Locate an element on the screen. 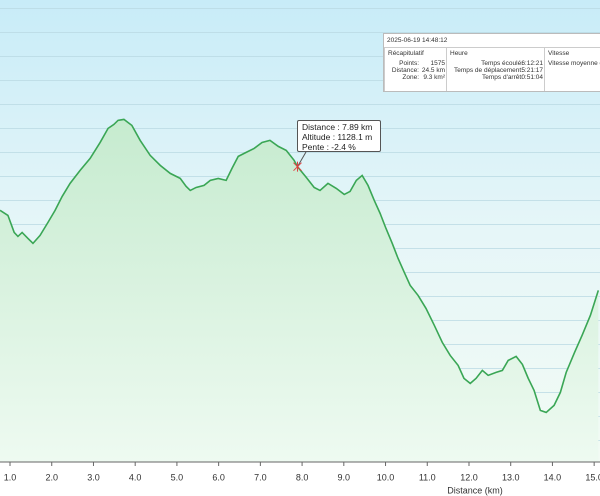 This screenshot has height=496, width=600. summary-value: 5:21:17 is located at coordinates (532, 70).